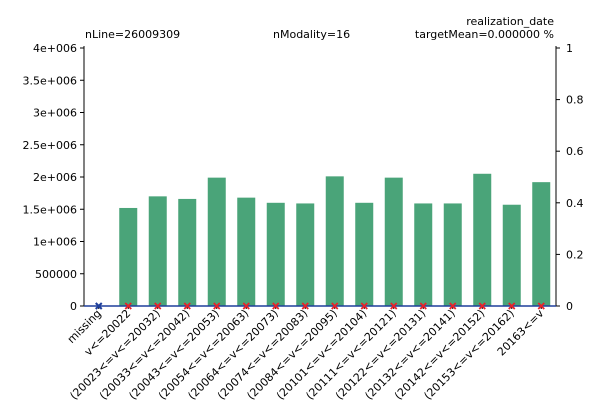 This screenshot has height=418, width=600. What do you see at coordinates (575, 254) in the screenshot?
I see `y2-tick-label: 0.2` at bounding box center [575, 254].